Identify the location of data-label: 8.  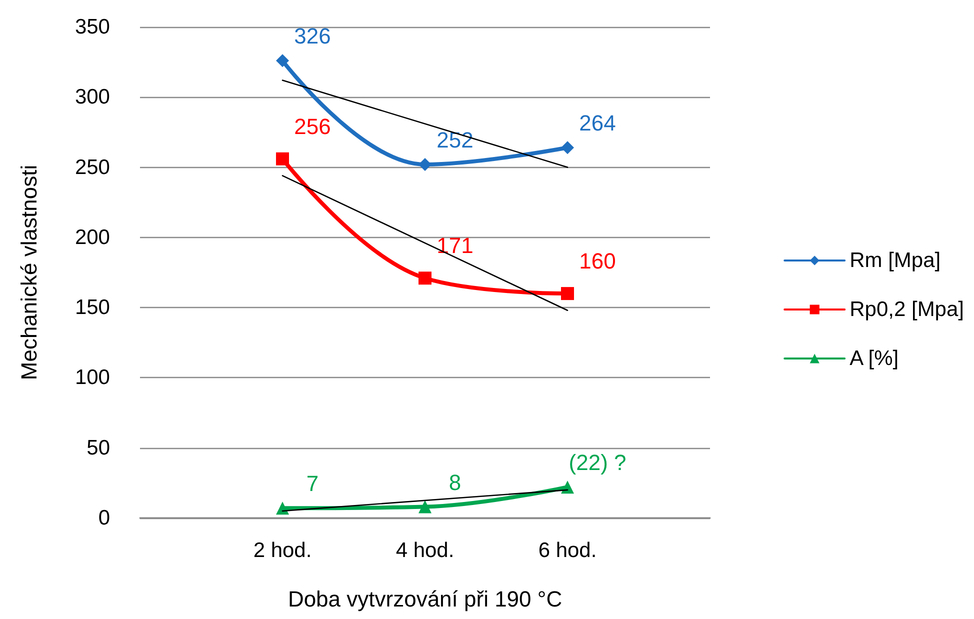
(455, 482).